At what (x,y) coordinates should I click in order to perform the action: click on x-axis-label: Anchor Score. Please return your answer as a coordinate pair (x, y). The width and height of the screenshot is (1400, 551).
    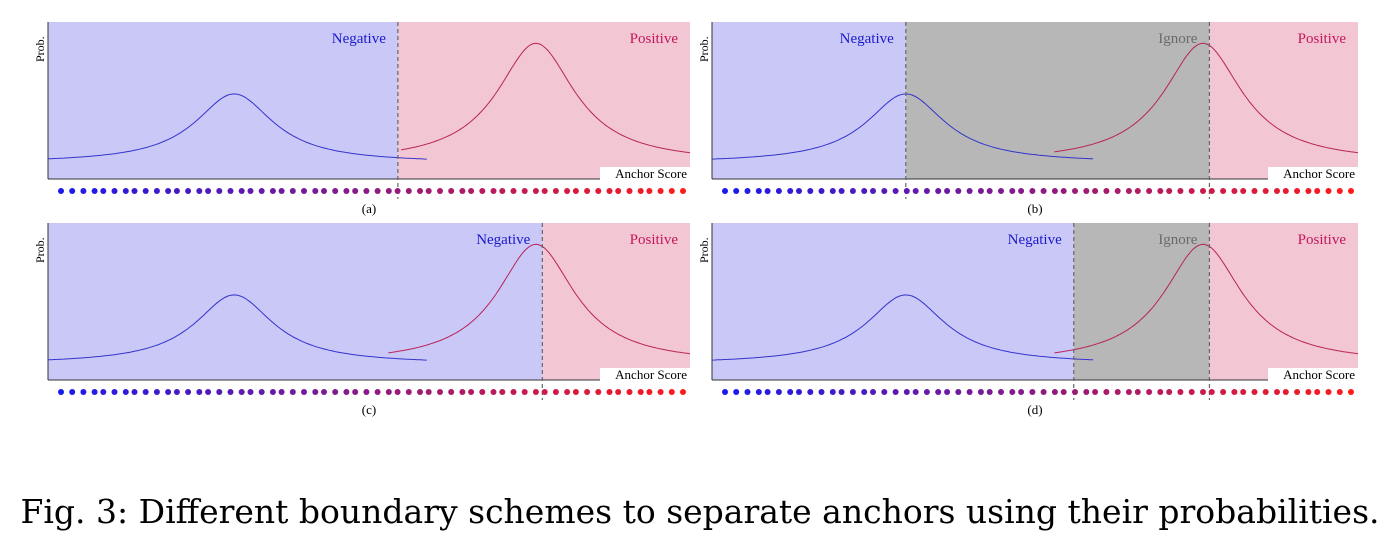
    Looking at the image, I should click on (651, 173).